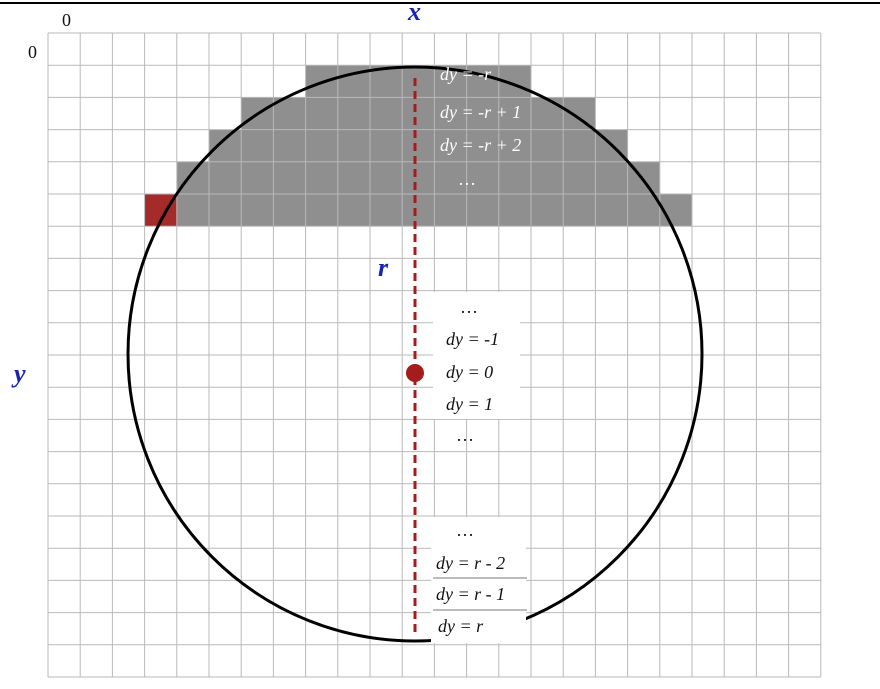 The height and width of the screenshot is (689, 880). Describe the element at coordinates (469, 404) in the screenshot. I see `row-label-1: dy = 1` at that location.